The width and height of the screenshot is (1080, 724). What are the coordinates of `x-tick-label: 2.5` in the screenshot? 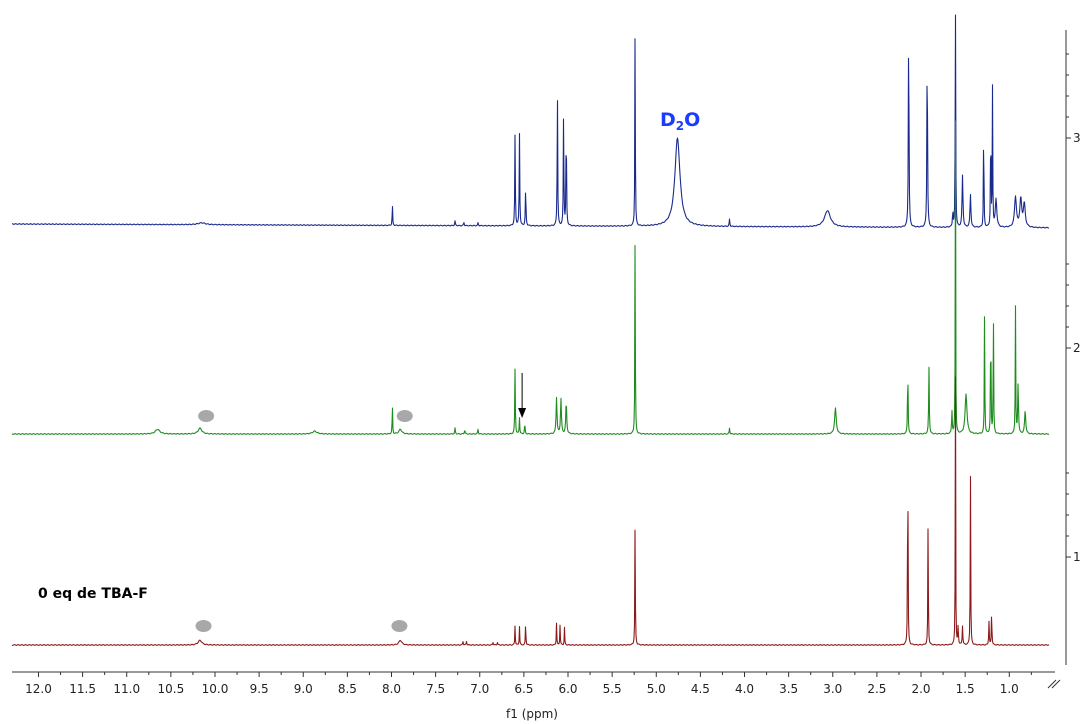 It's located at (876, 689).